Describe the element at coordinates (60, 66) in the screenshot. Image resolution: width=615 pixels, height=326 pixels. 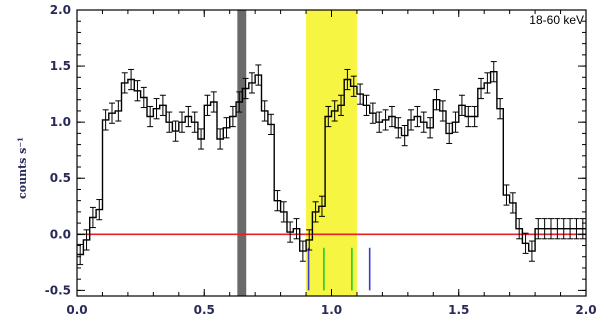
I see `y-tick-label: 1.5` at that location.